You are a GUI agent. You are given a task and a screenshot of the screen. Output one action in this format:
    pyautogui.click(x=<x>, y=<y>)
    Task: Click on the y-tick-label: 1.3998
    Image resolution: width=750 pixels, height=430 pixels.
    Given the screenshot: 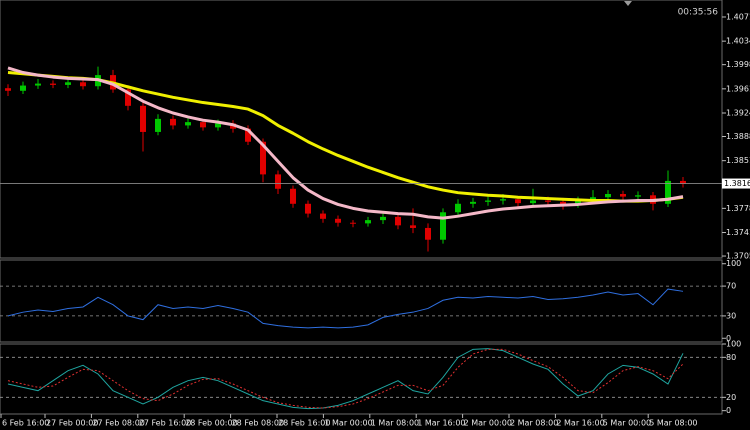 What is the action you would take?
    pyautogui.click(x=738, y=64)
    